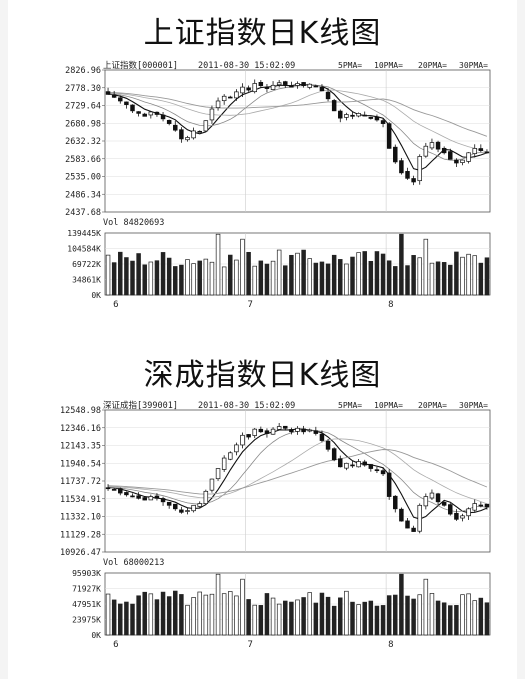 This screenshot has height=679, width=525. Describe the element at coordinates (83, 142) in the screenshot. I see `price-tick-label: 2632.32` at that location.